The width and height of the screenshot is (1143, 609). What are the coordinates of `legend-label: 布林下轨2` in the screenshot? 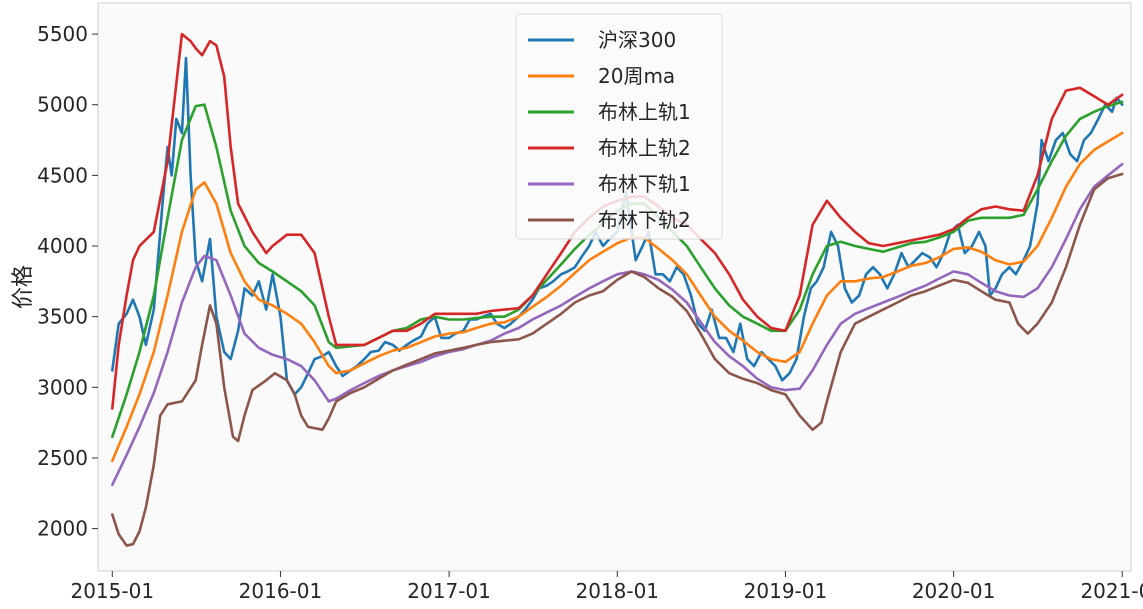 It's located at (644, 220).